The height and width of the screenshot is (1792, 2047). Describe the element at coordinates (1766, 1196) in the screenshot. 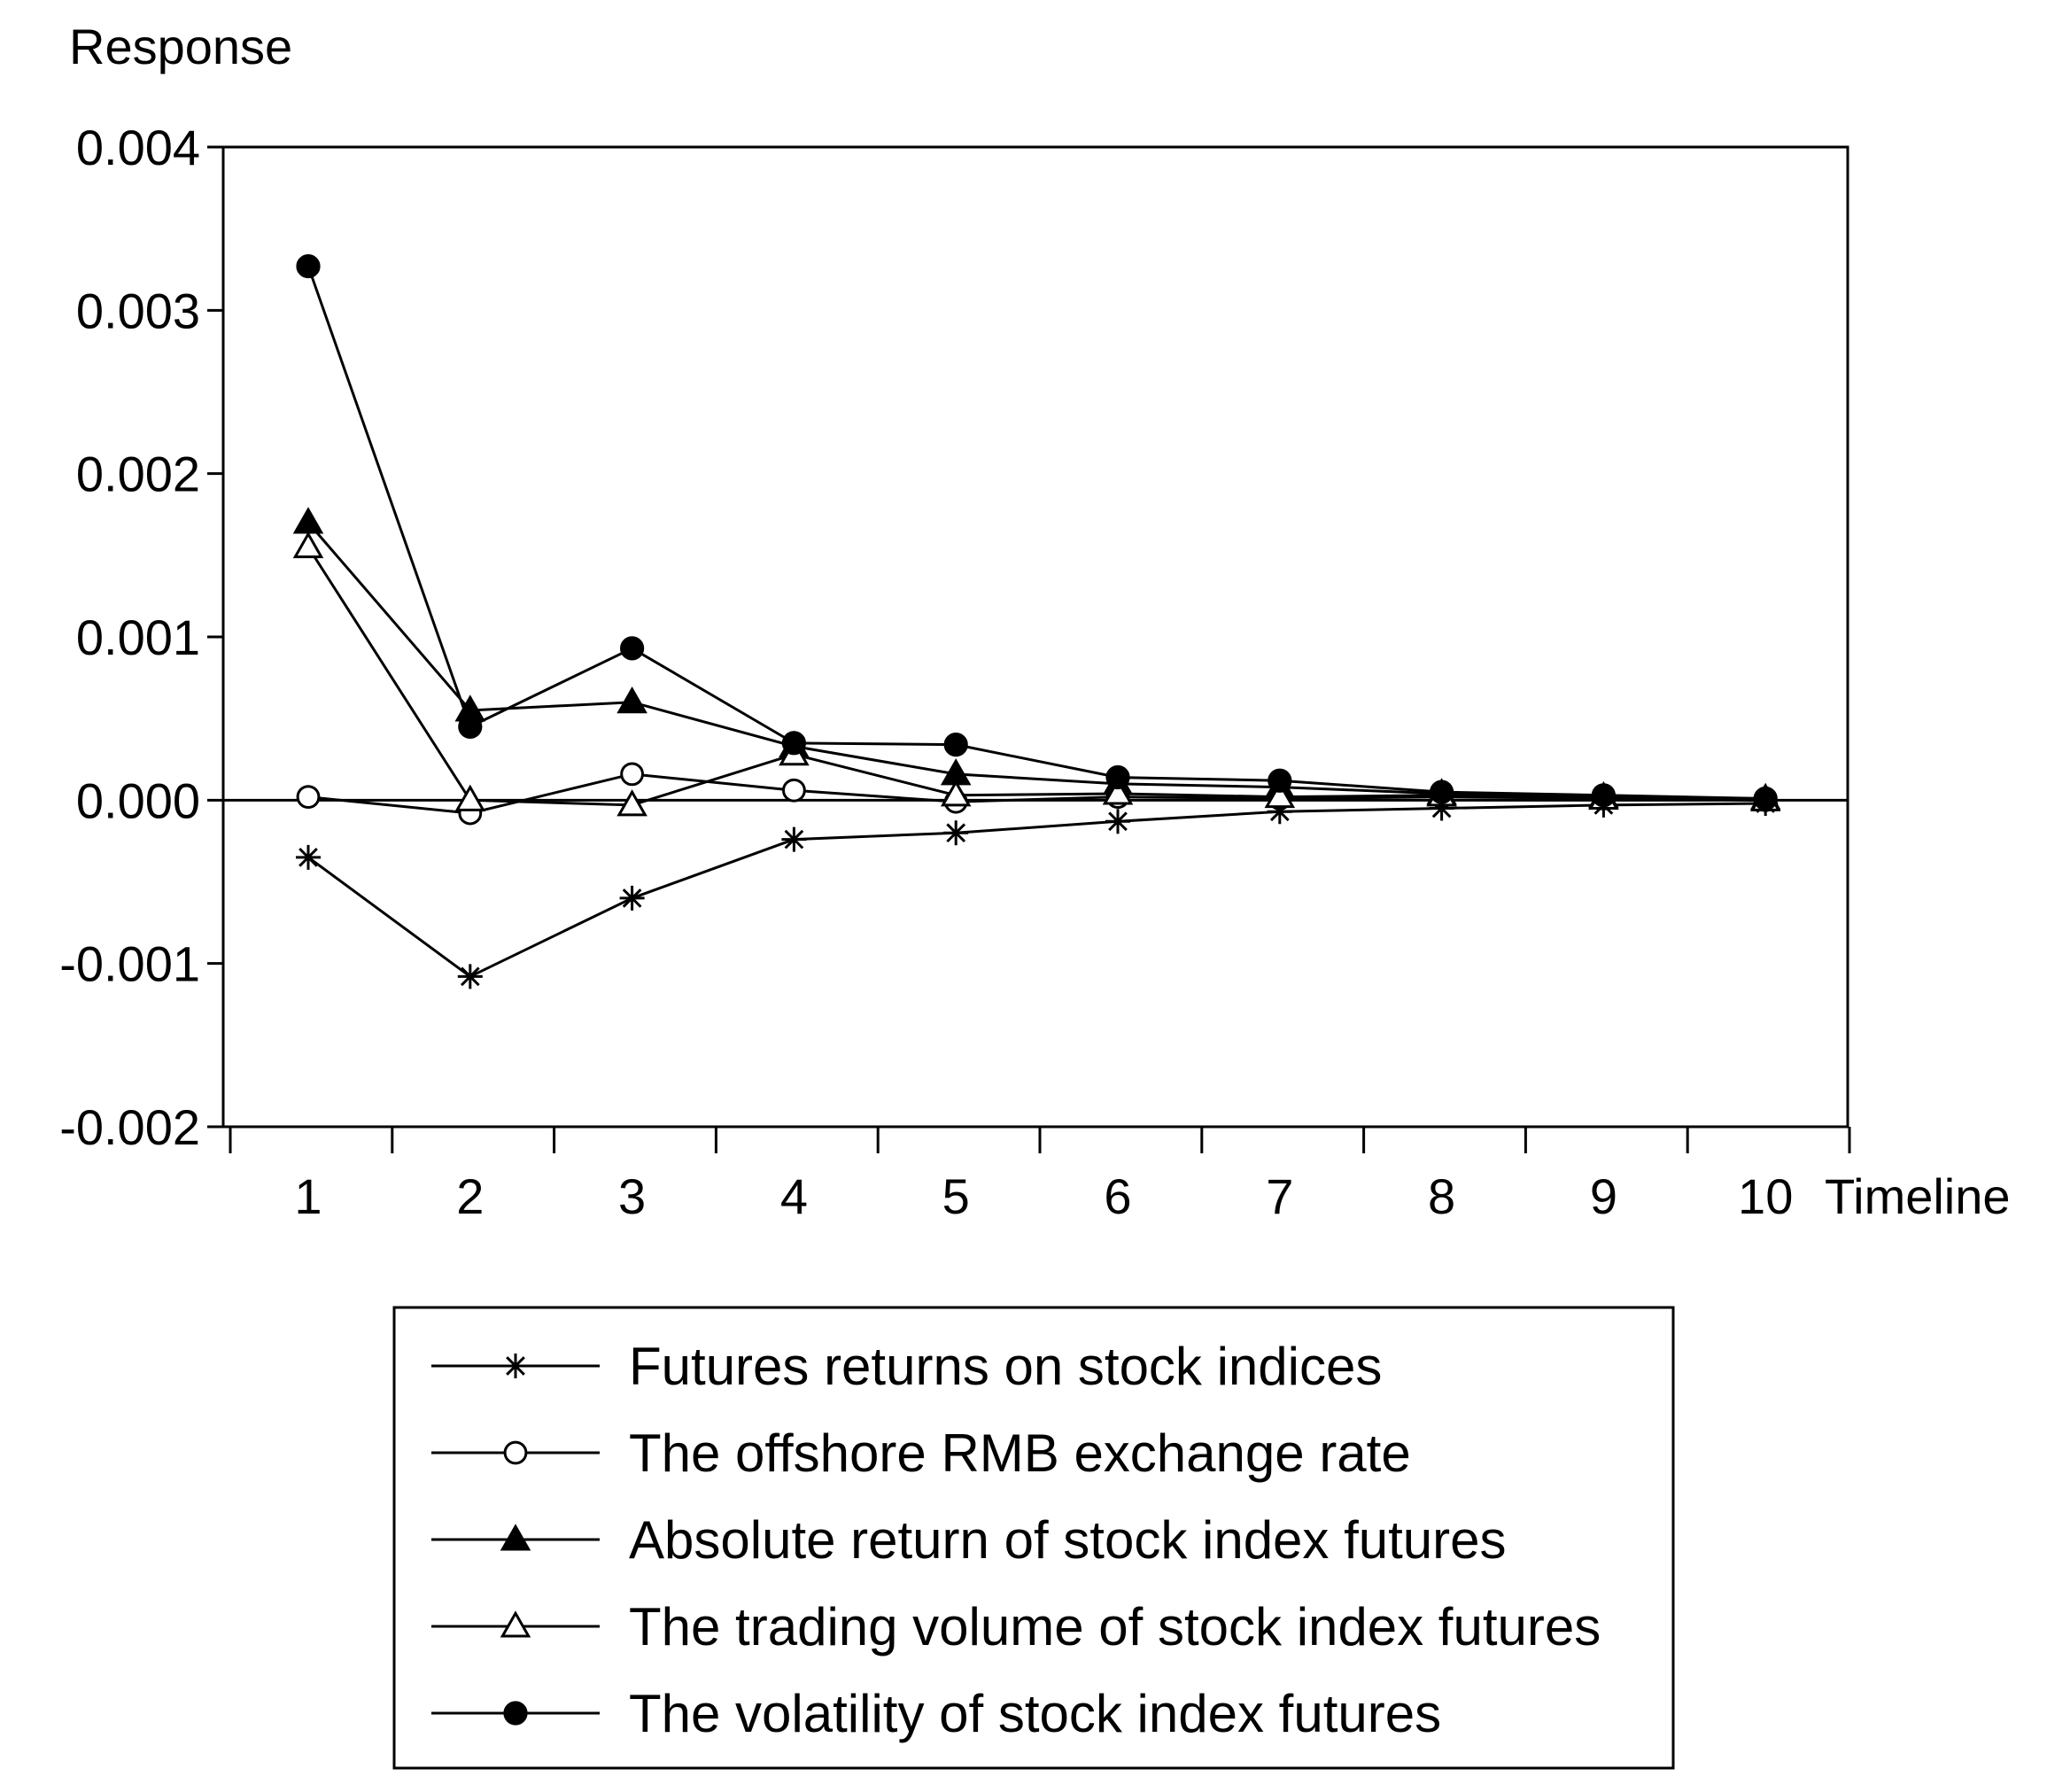

I see `x-tick-label: 10` at that location.